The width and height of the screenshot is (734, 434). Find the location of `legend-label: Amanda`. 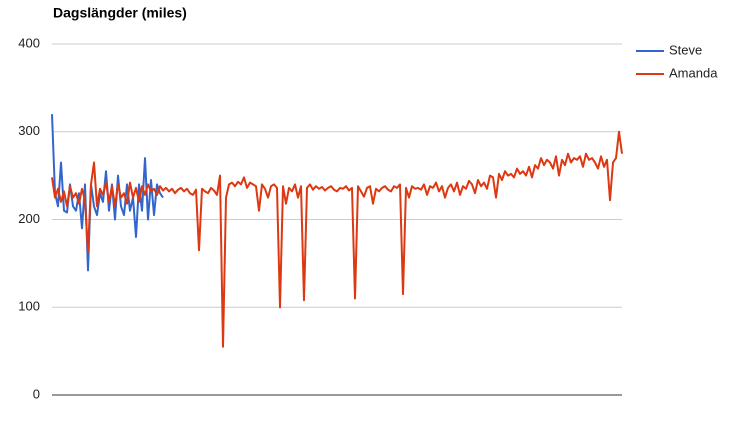

legend-label: Amanda is located at coordinates (693, 72).